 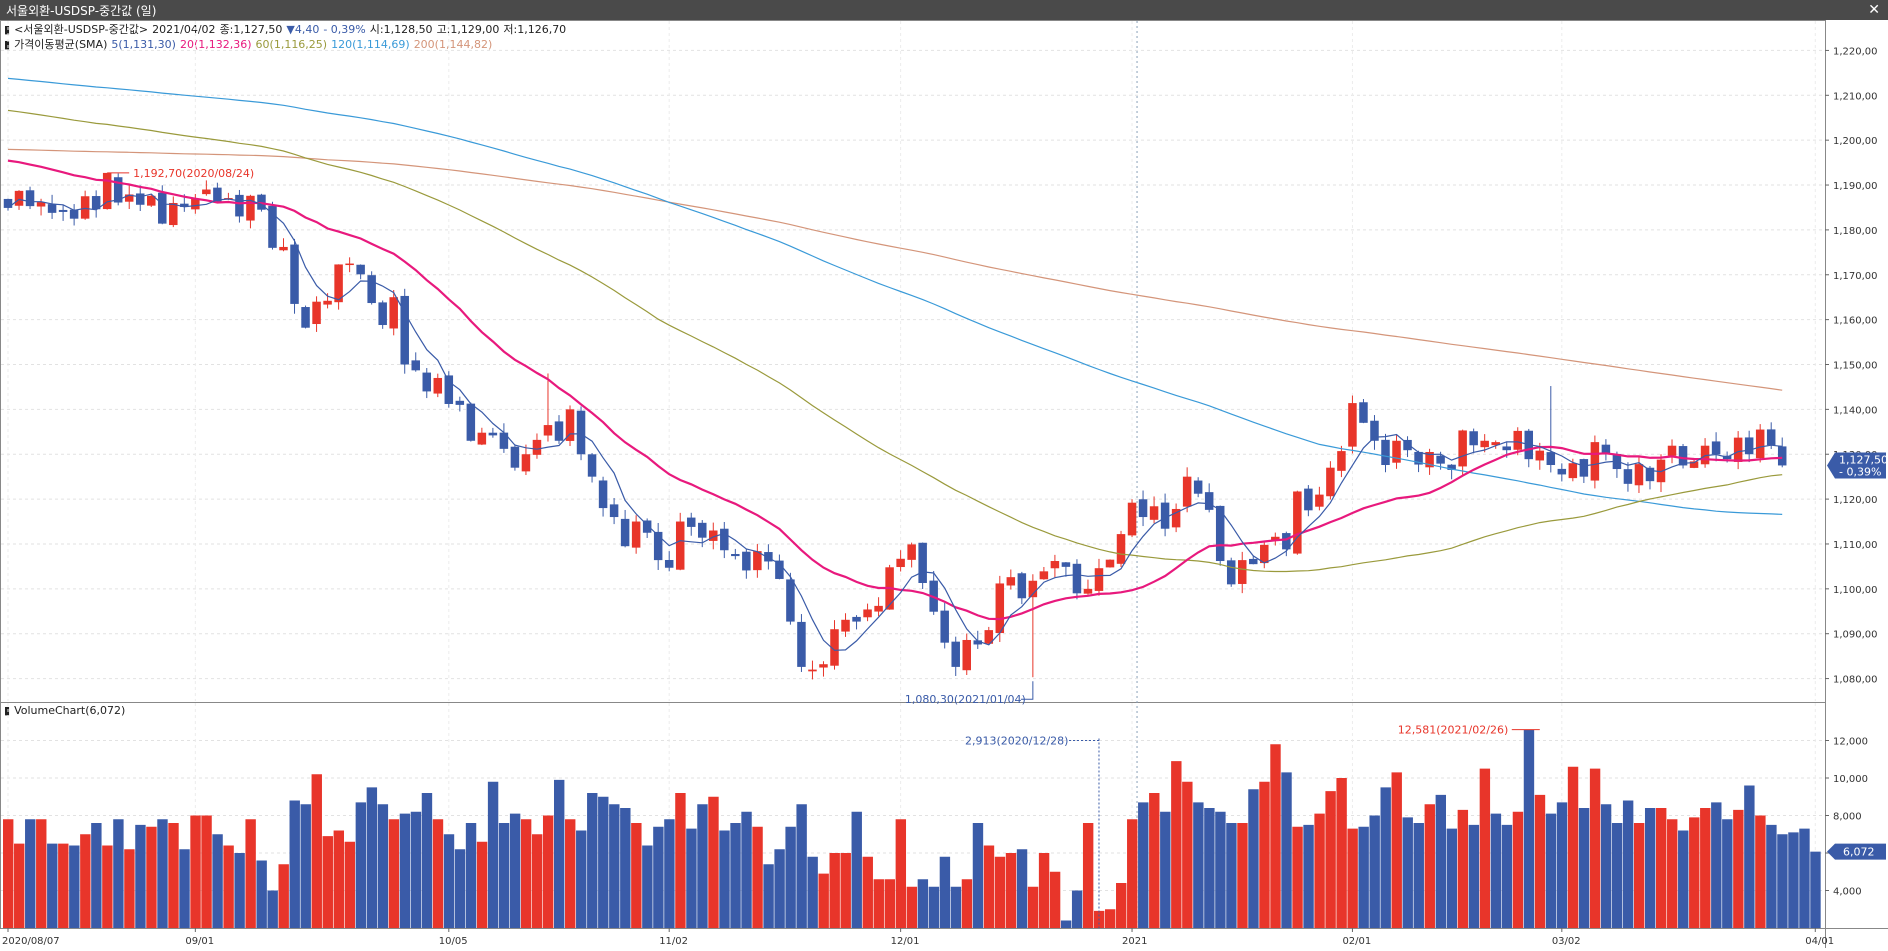 I want to click on x-tick-label: 02/01, so click(x=1356, y=941).